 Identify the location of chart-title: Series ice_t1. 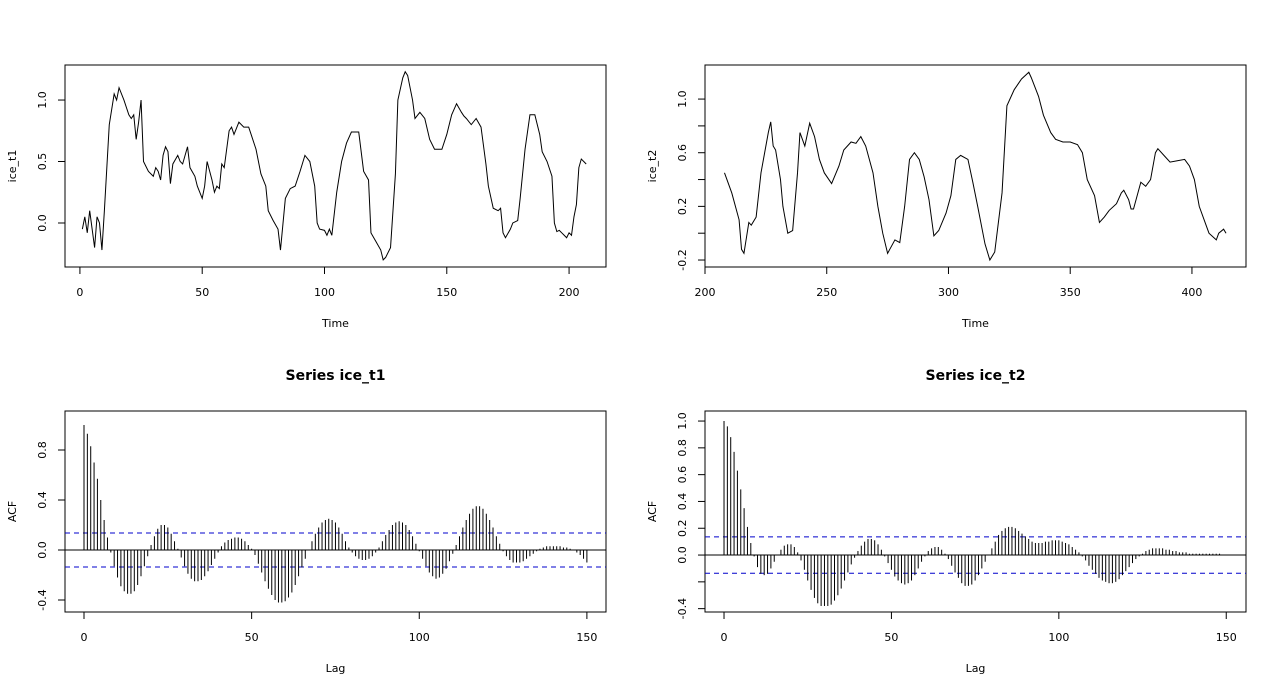
(335, 376).